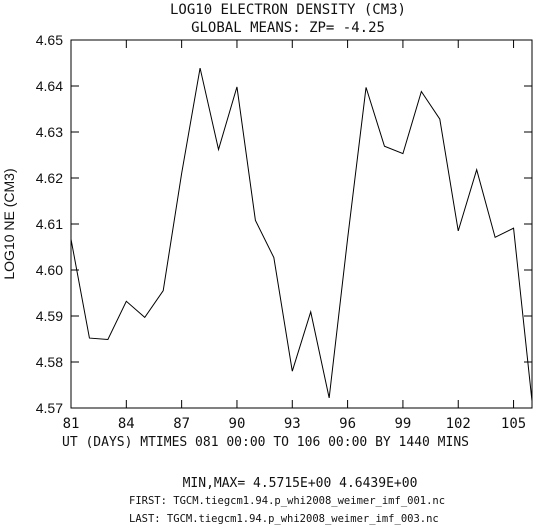 The height and width of the screenshot is (526, 540). What do you see at coordinates (237, 424) in the screenshot?
I see `x-tick-label: 90` at bounding box center [237, 424].